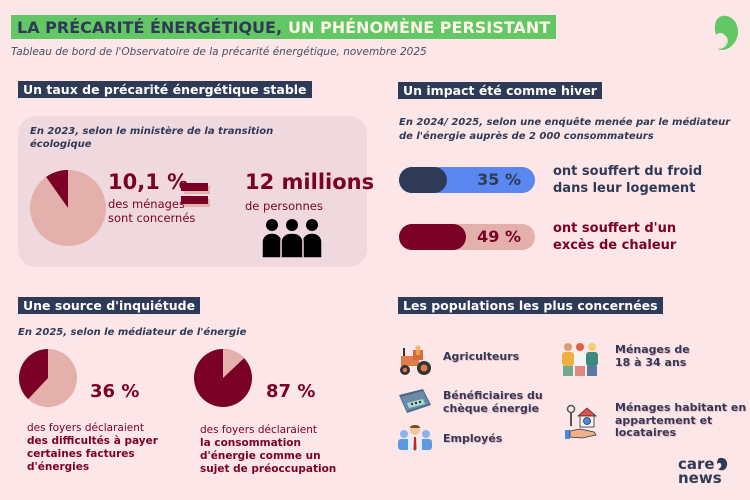 This screenshot has width=750, height=500. What do you see at coordinates (268, 469) in the screenshot?
I see `preoccupation-desc-bold3: sujet de préoccupation` at bounding box center [268, 469].